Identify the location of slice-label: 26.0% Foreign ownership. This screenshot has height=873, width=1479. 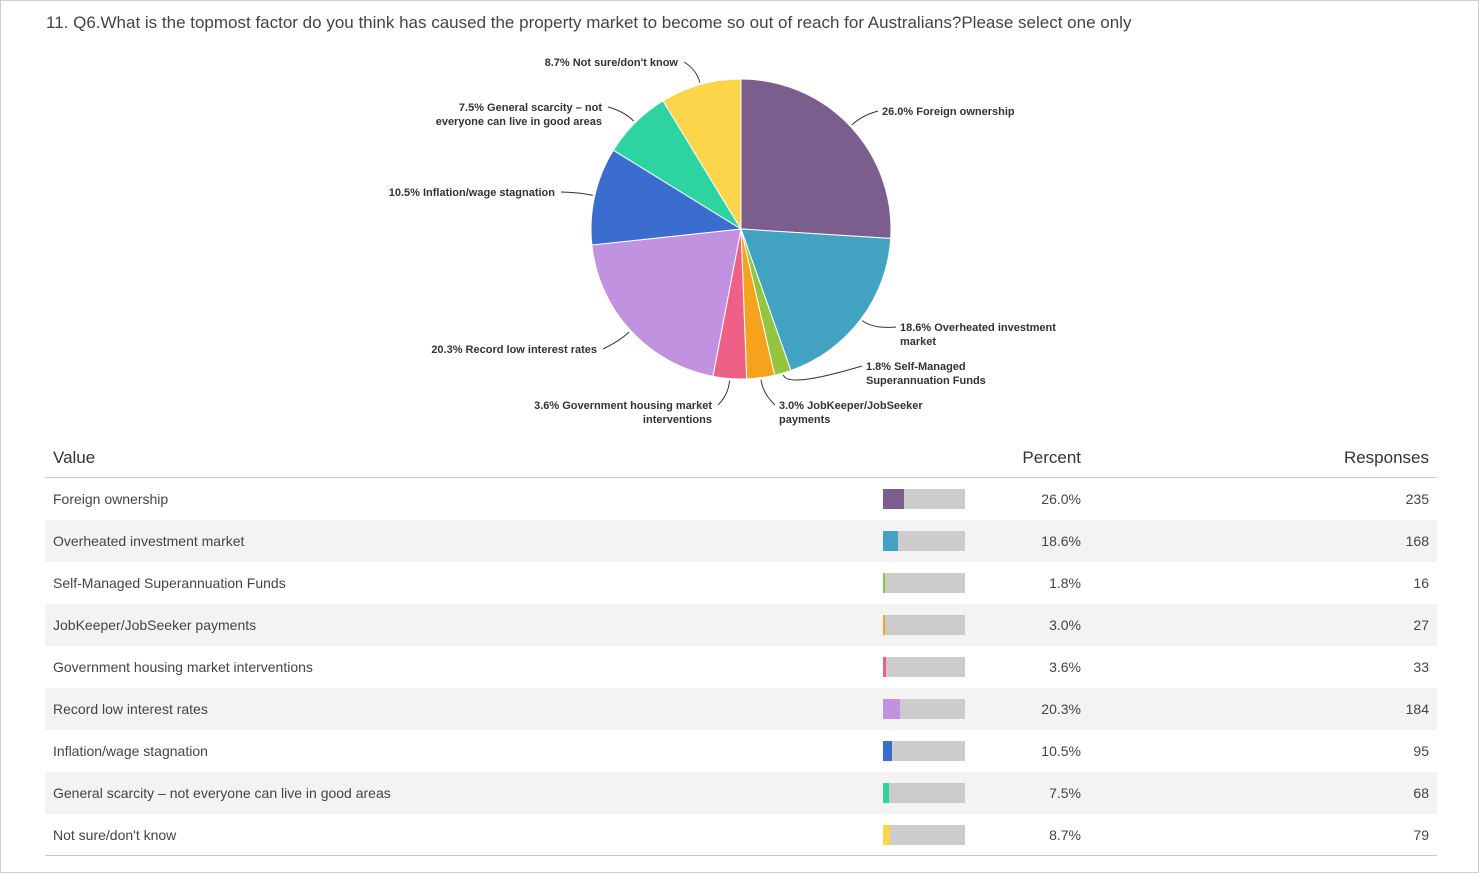
(948, 112).